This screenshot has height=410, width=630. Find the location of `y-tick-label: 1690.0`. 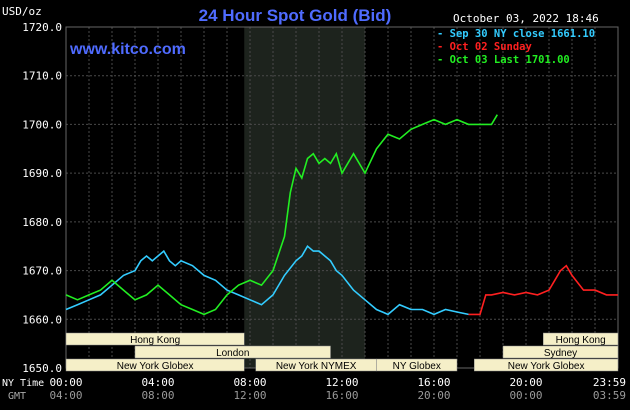

y-tick-label: 1690.0 is located at coordinates (42, 173).